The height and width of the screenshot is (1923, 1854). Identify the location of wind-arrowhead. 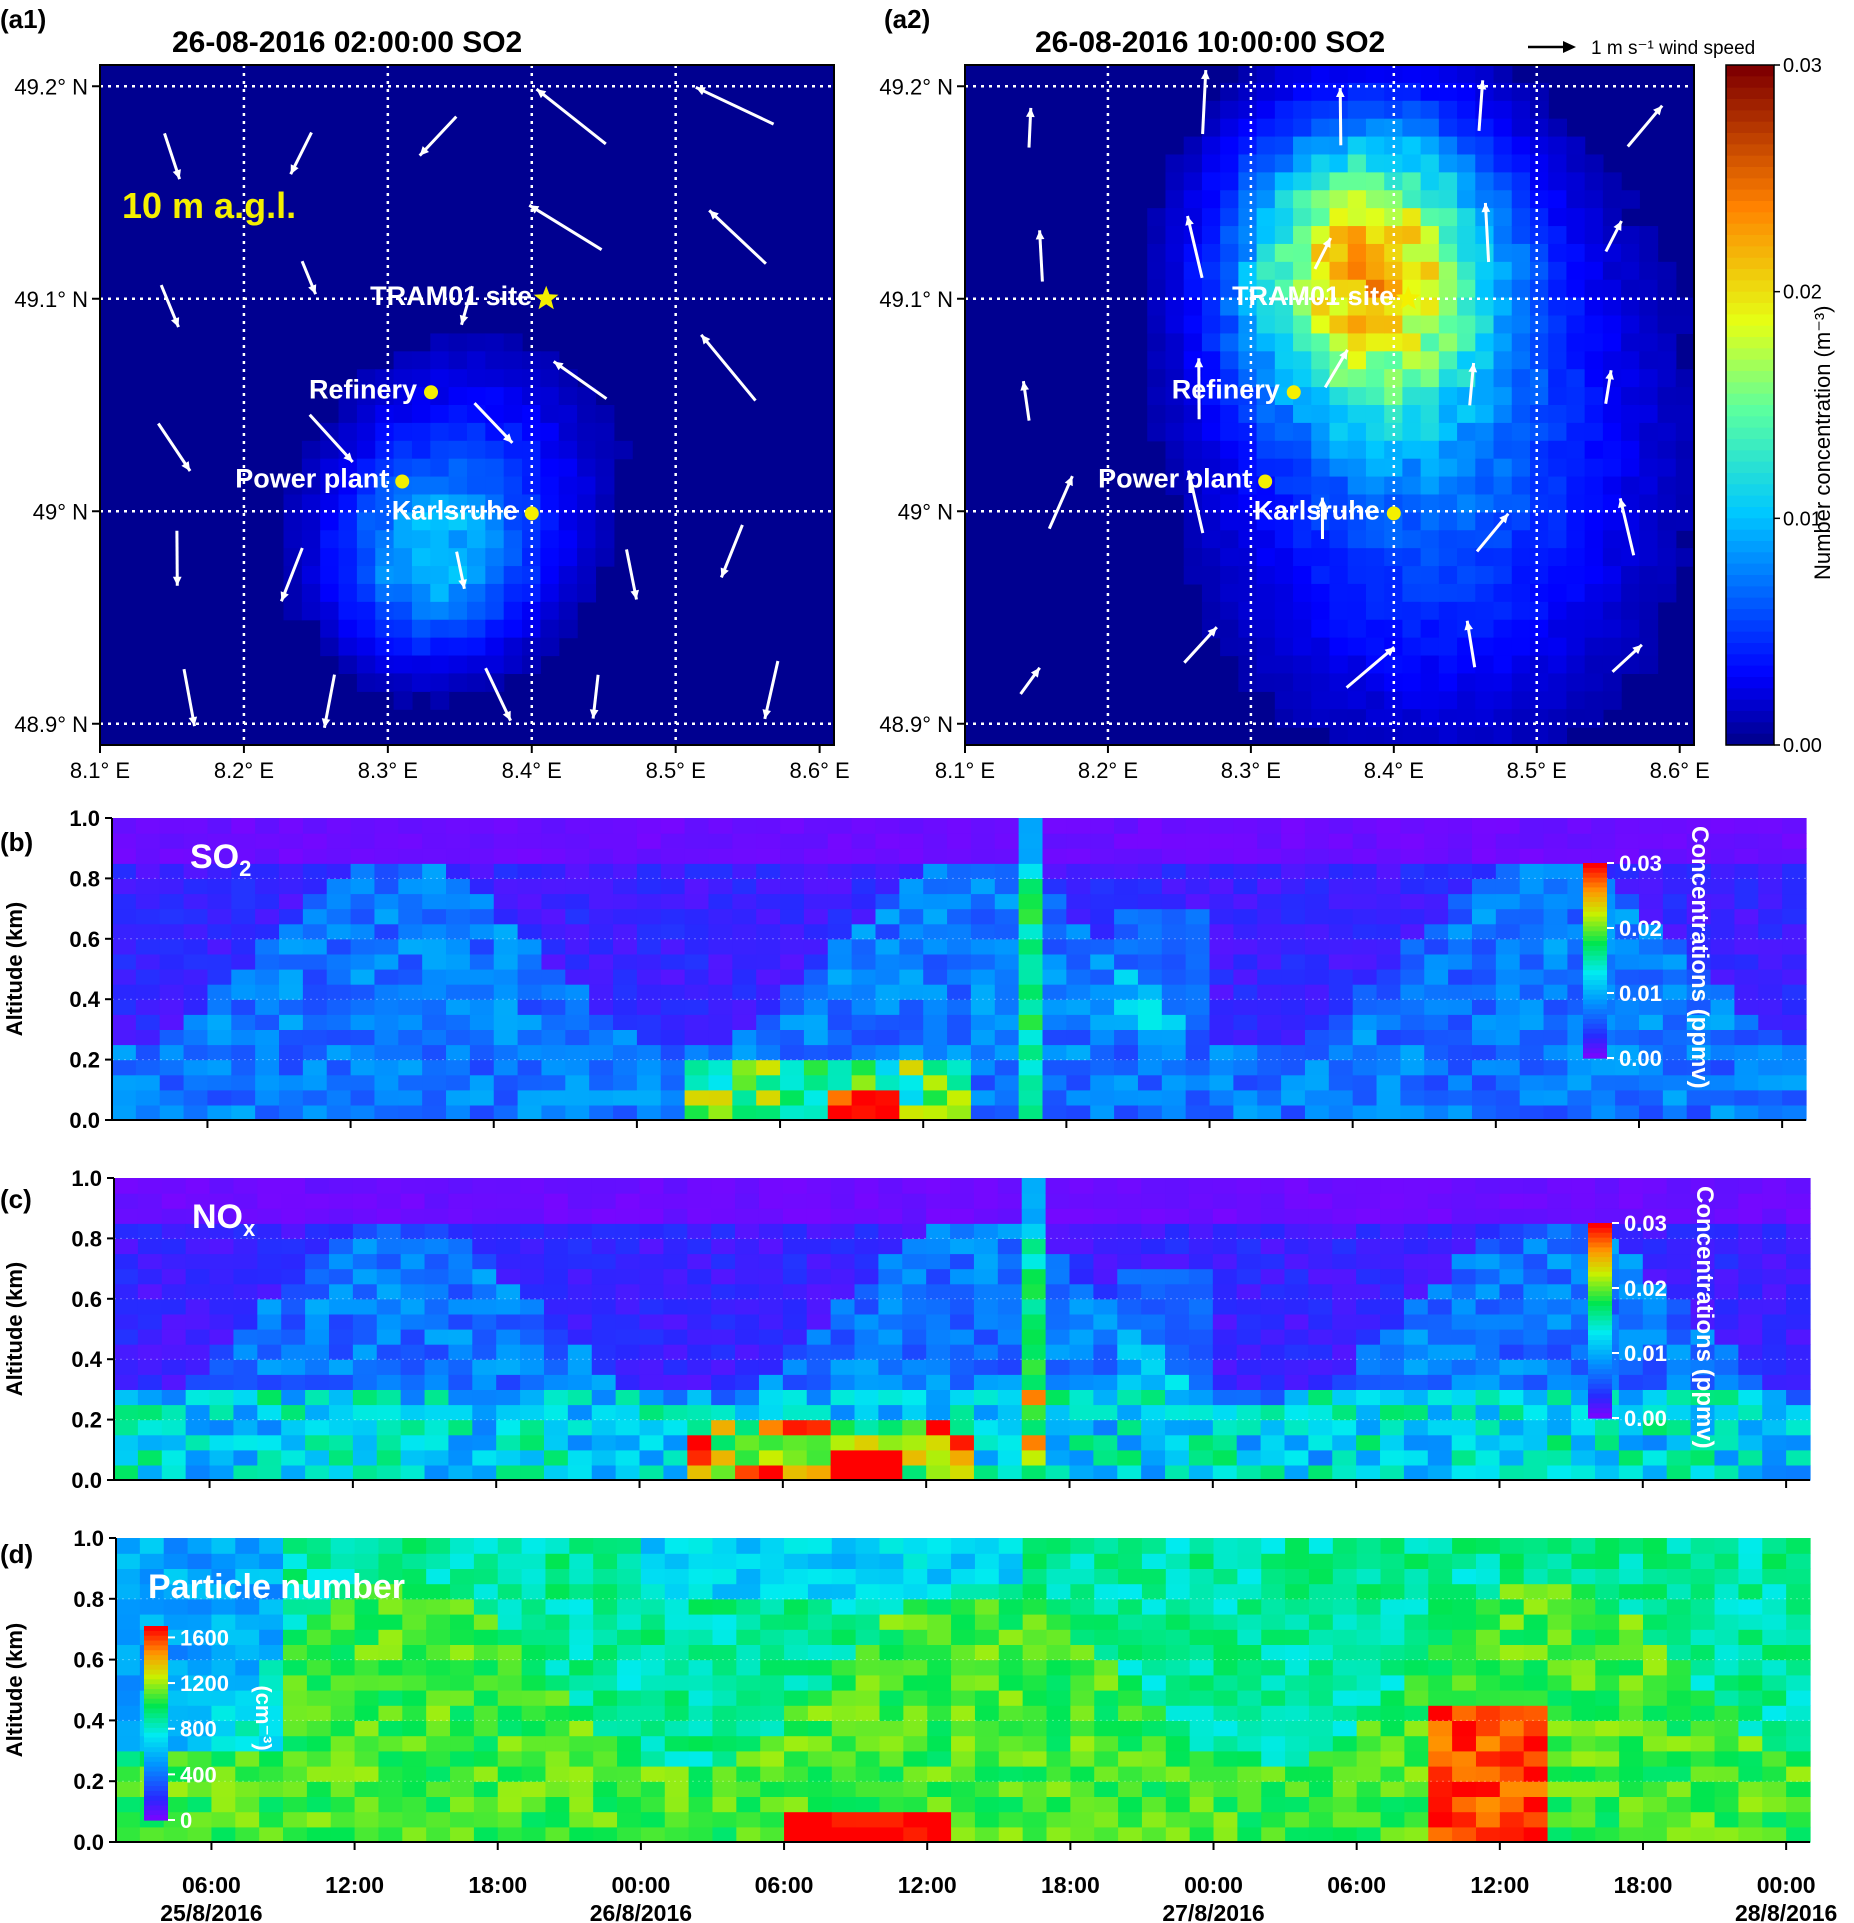
(1504, 518).